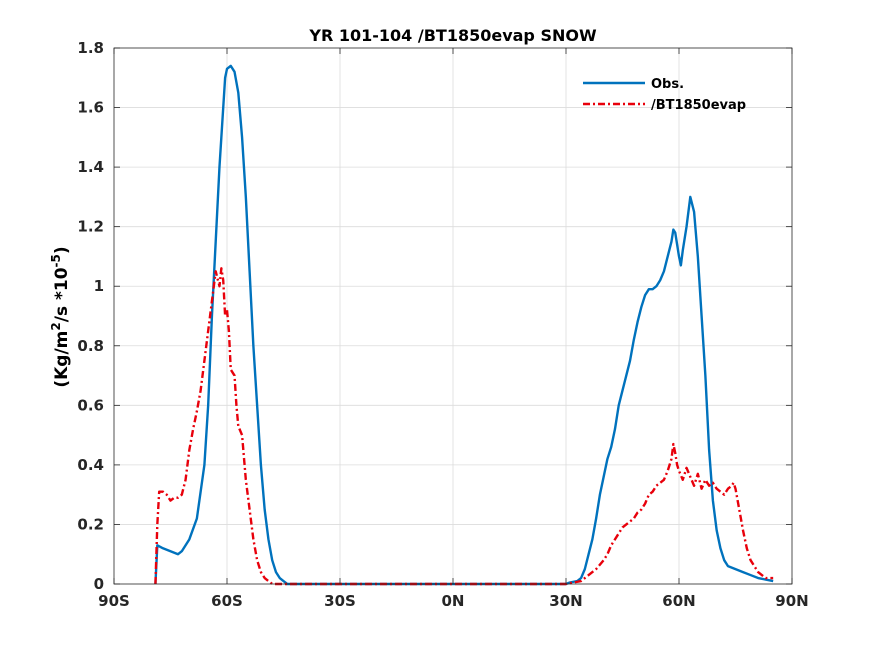 The height and width of the screenshot is (656, 875). Describe the element at coordinates (90, 465) in the screenshot. I see `y-tick-label: 0.4` at that location.